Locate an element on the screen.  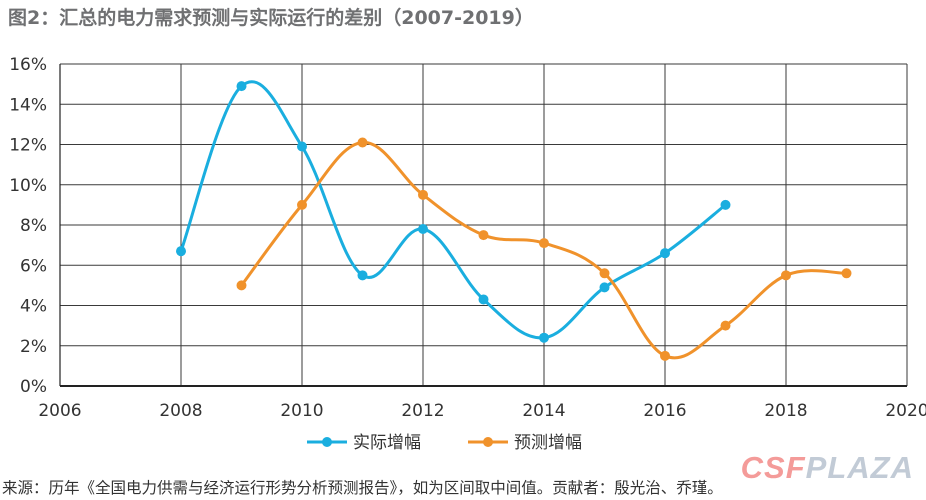
x-tick-label: 2018 is located at coordinates (785, 411).